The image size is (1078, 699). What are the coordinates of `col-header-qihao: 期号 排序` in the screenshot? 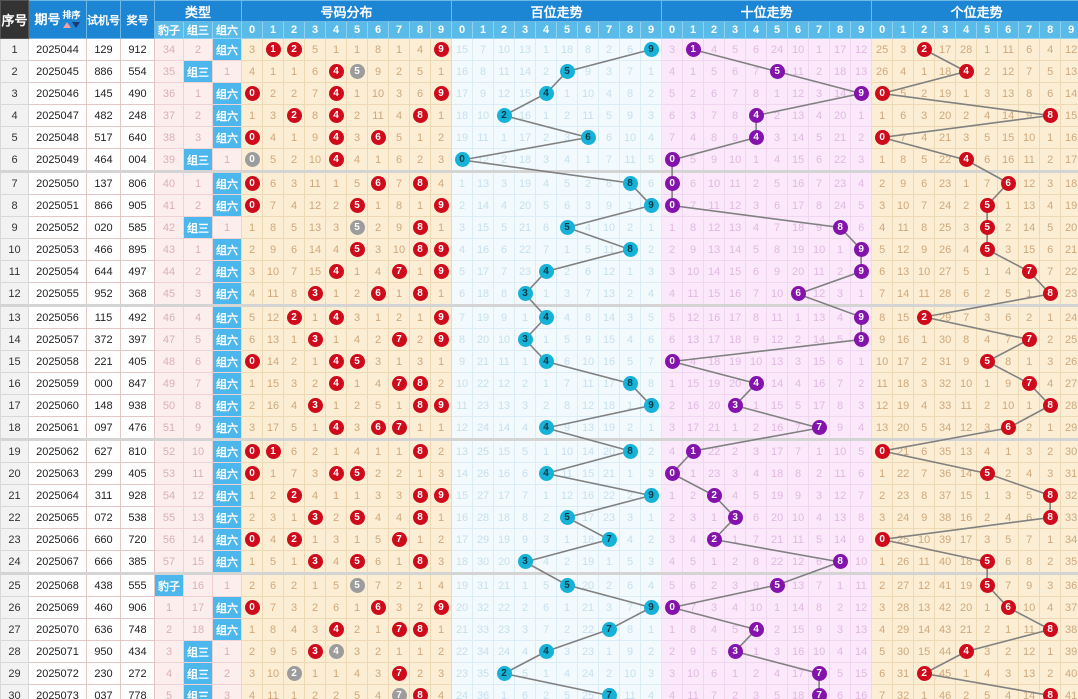 It's located at (57, 19).